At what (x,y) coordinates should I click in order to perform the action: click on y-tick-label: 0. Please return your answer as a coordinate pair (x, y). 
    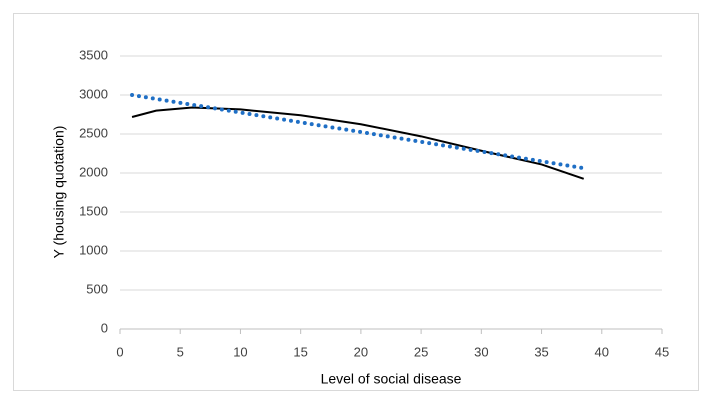
    Looking at the image, I should click on (104, 327).